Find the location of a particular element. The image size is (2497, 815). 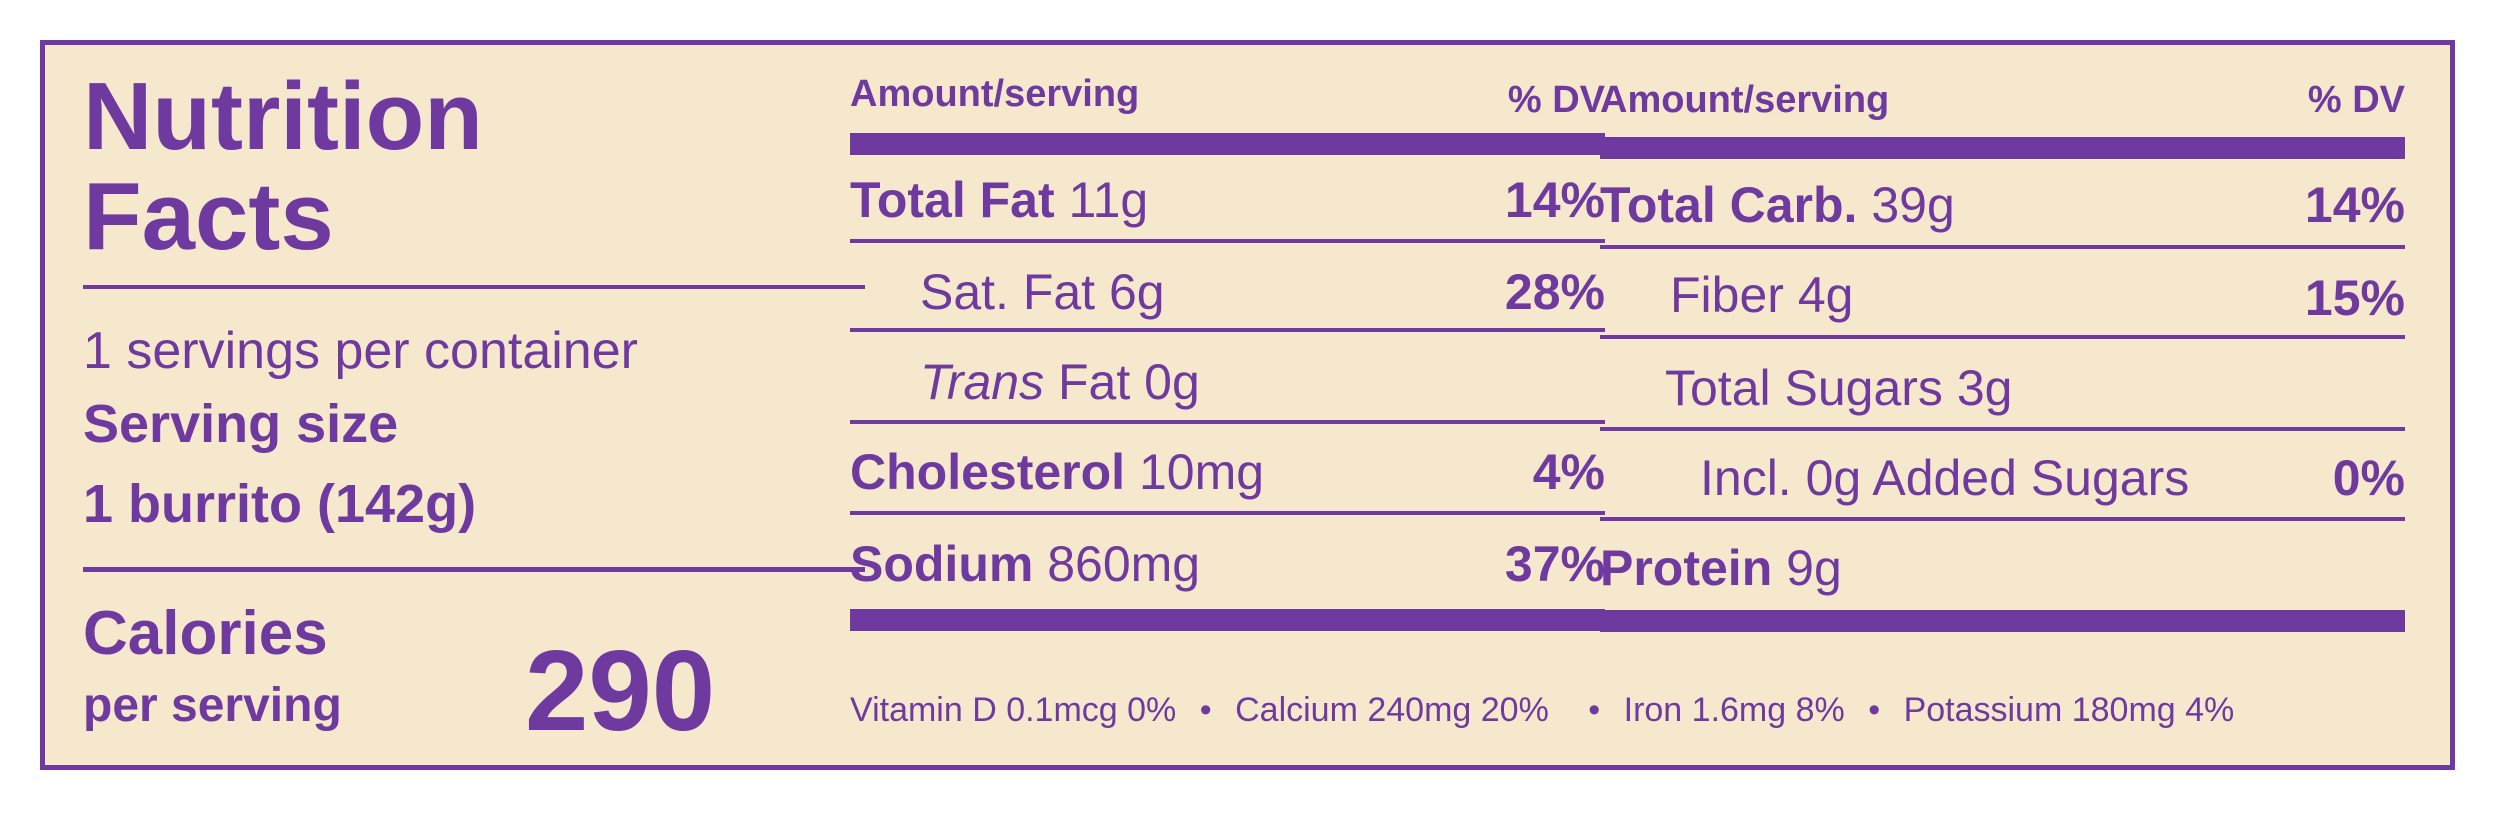

servings-per-container: 1 servings per container is located at coordinates (360, 351).